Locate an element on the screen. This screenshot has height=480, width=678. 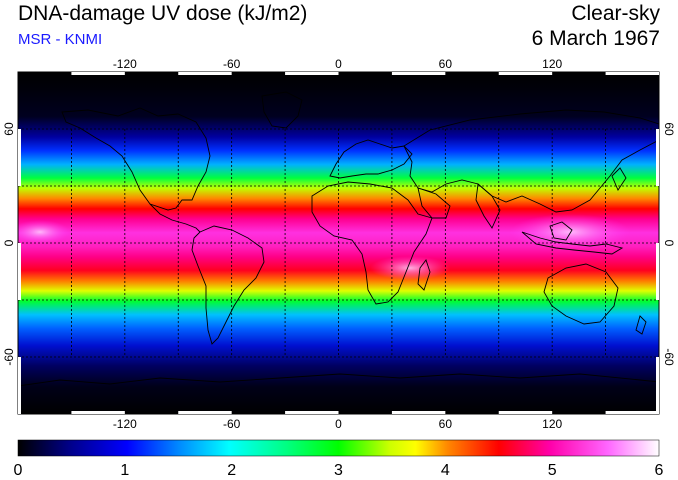
pacific-maximum is located at coordinates (44, 232).